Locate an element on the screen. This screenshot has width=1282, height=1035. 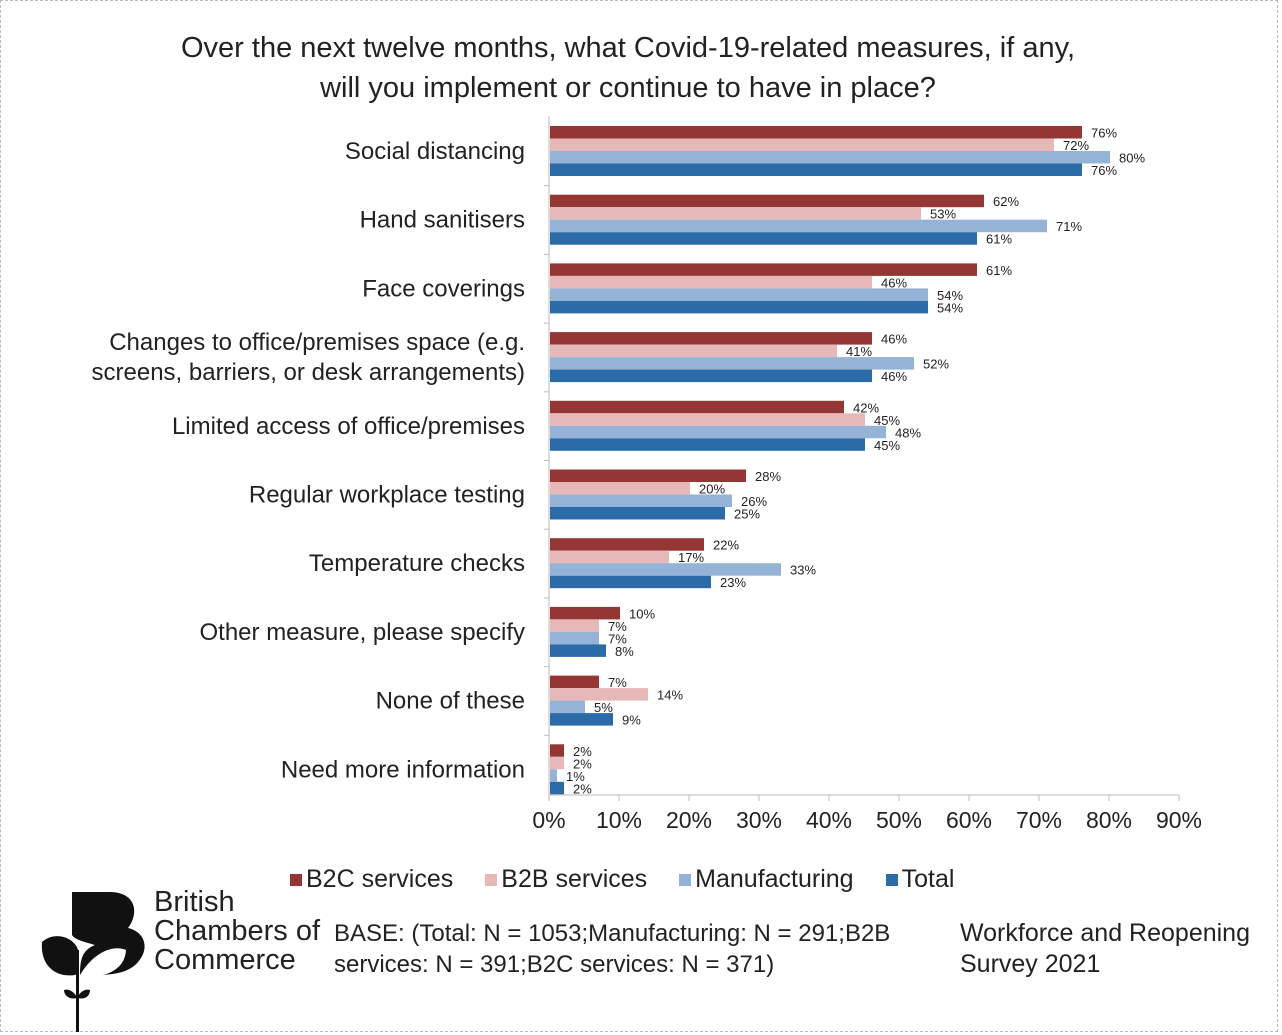
logo-line: Chambers of is located at coordinates (237, 931).